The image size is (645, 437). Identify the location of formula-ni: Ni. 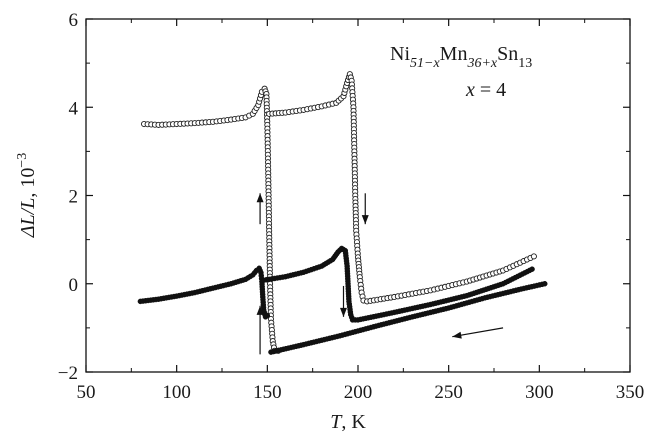
(400, 54).